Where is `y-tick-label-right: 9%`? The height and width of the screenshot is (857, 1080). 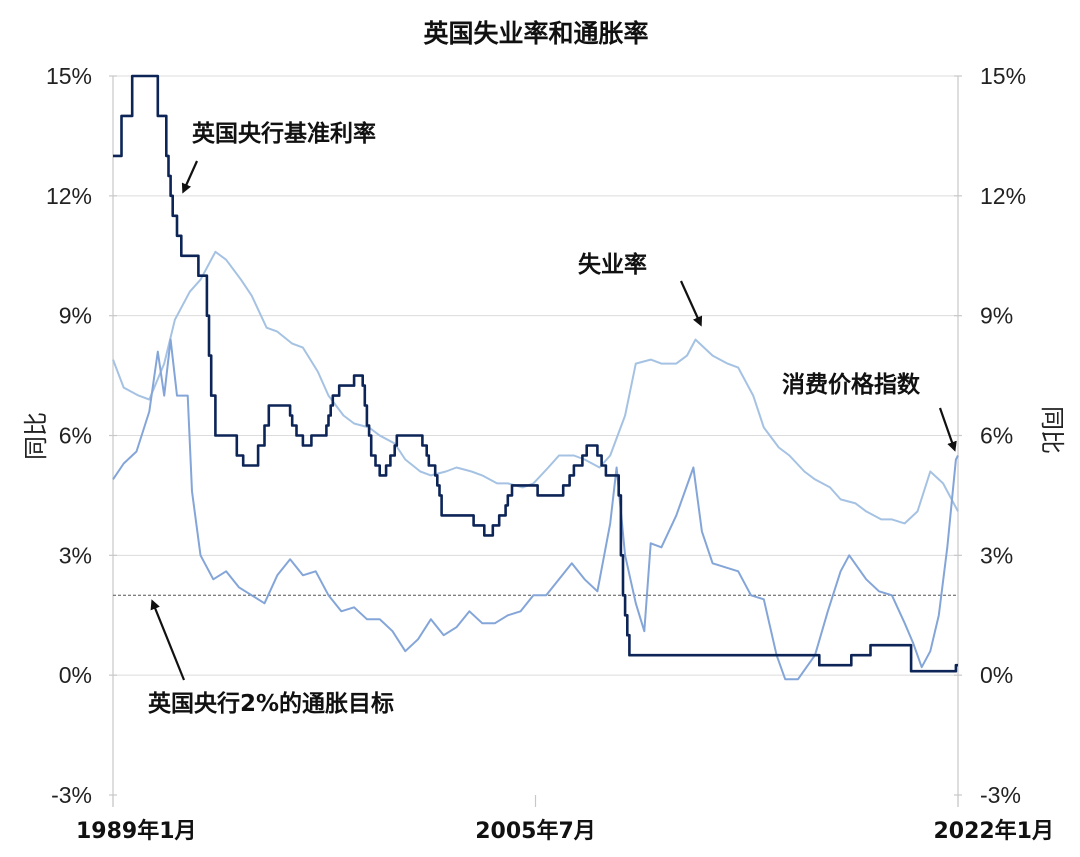
y-tick-label-right: 9% is located at coordinates (996, 316).